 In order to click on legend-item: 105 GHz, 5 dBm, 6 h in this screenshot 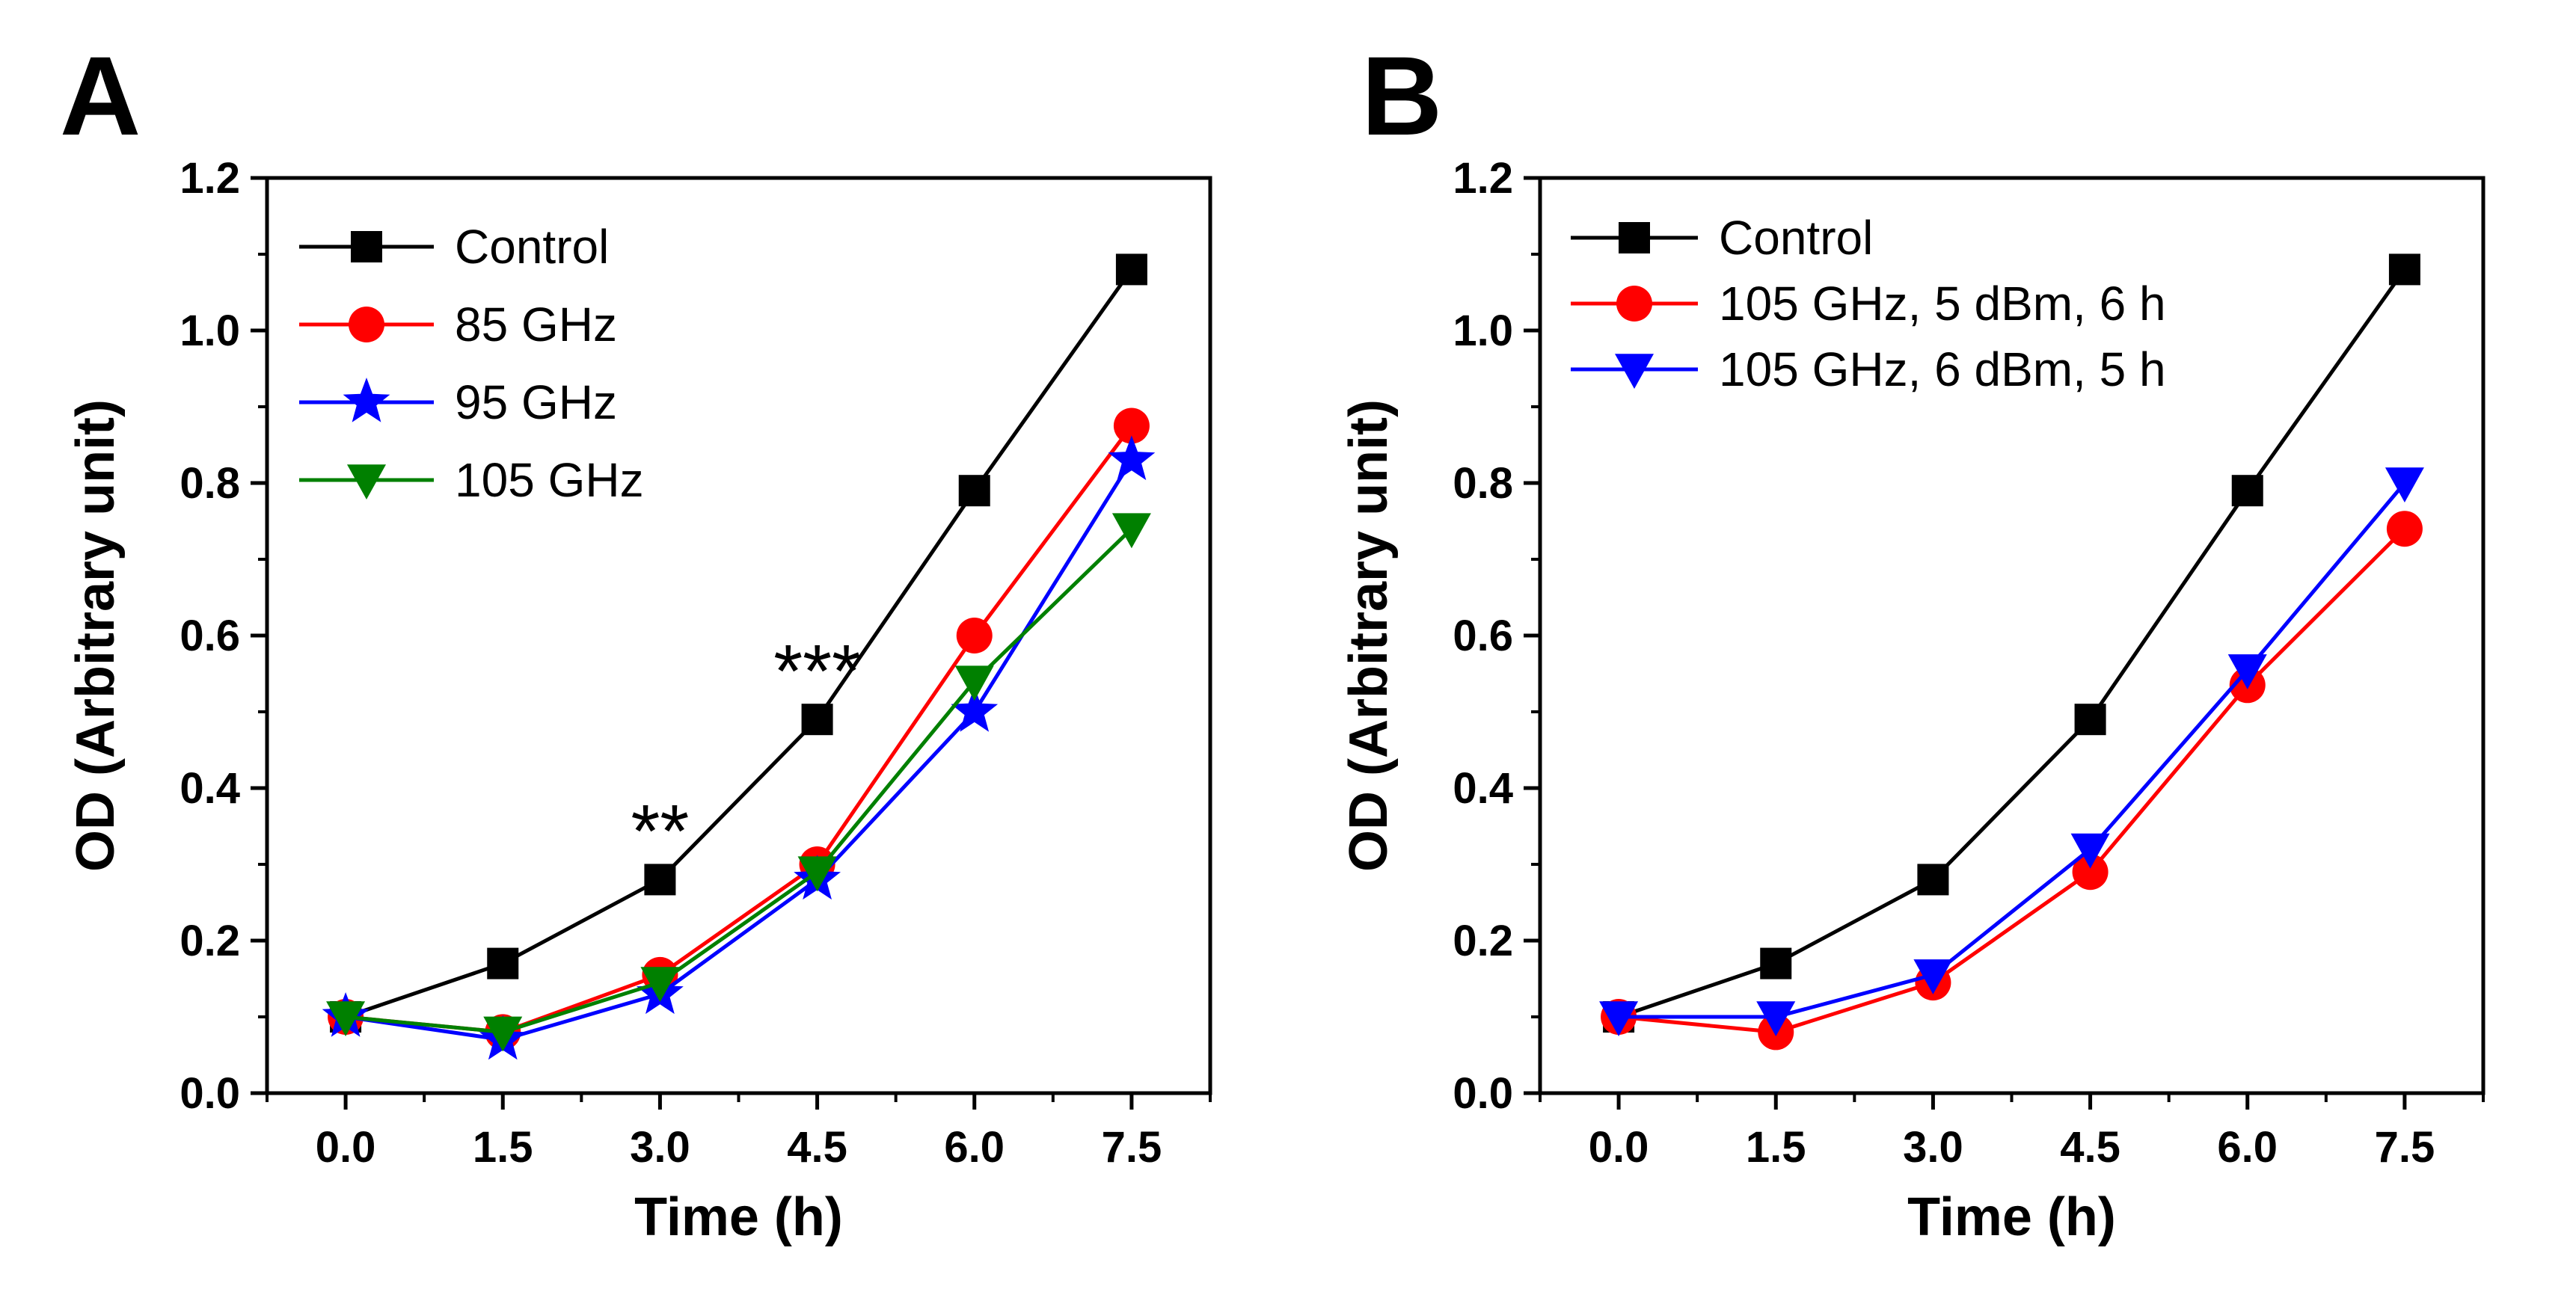, I will do `click(1868, 303)`.